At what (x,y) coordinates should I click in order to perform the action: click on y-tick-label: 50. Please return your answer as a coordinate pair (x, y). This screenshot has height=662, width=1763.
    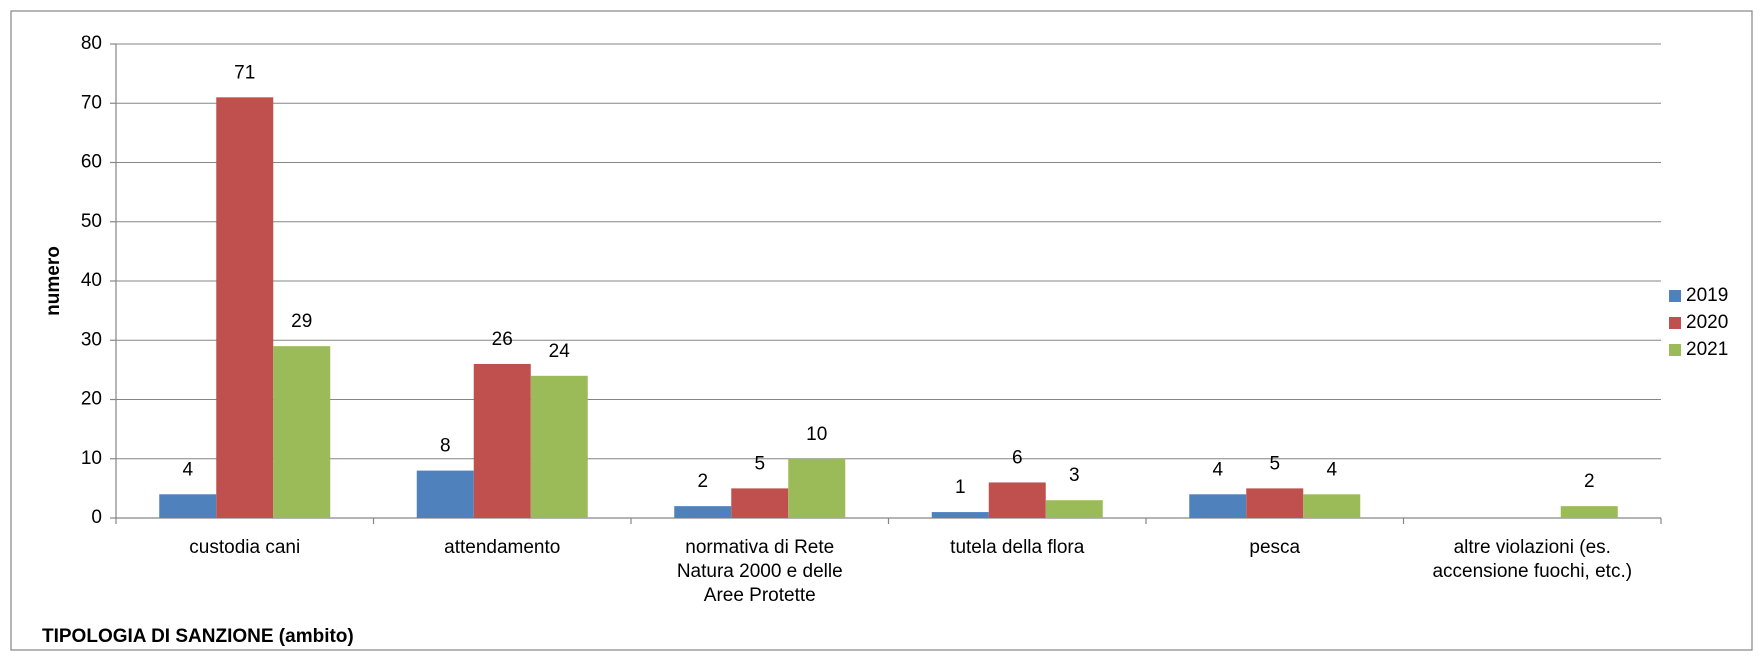
    Looking at the image, I should click on (91, 221).